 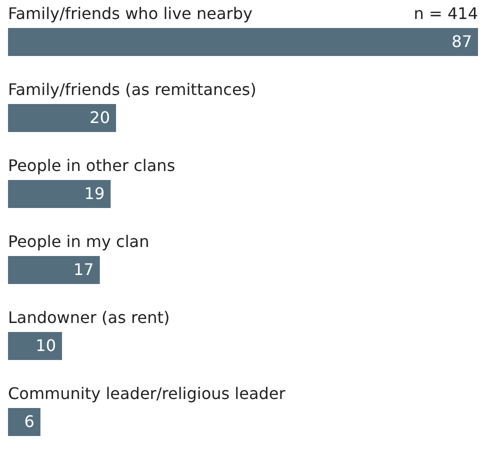 What do you see at coordinates (79, 241) in the screenshot?
I see `y-tick-label: People in my clan` at bounding box center [79, 241].